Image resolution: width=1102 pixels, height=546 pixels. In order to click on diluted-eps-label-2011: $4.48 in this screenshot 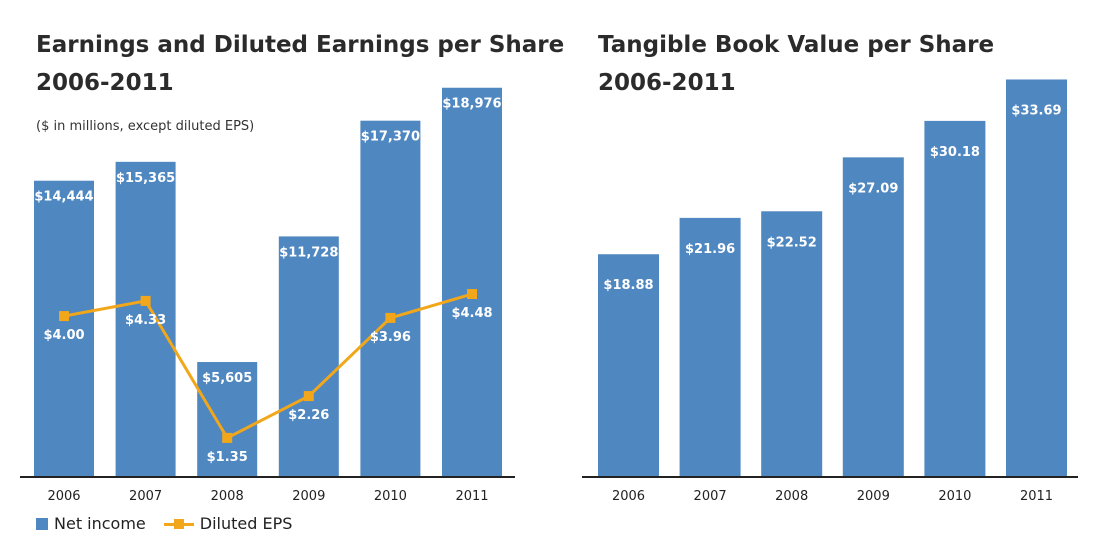, I will do `click(471, 313)`.